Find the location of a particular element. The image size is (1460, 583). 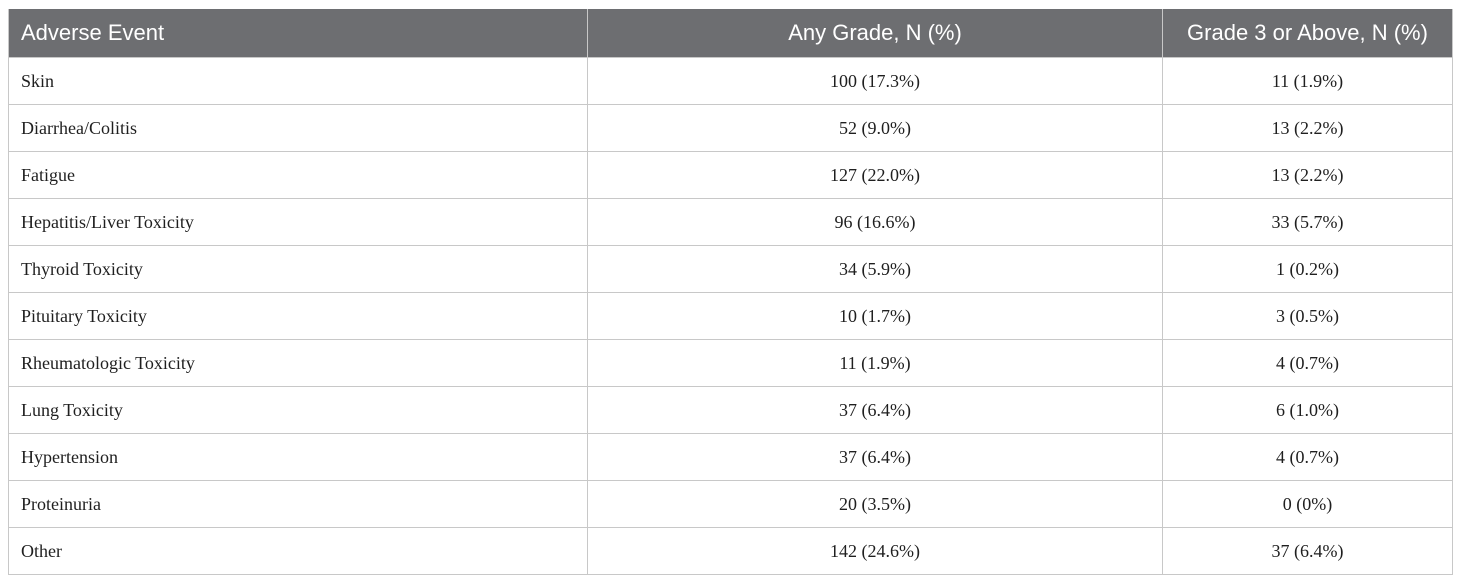

header-grade-3-or-above: Grade 3 or Above, N (%) is located at coordinates (1307, 33).